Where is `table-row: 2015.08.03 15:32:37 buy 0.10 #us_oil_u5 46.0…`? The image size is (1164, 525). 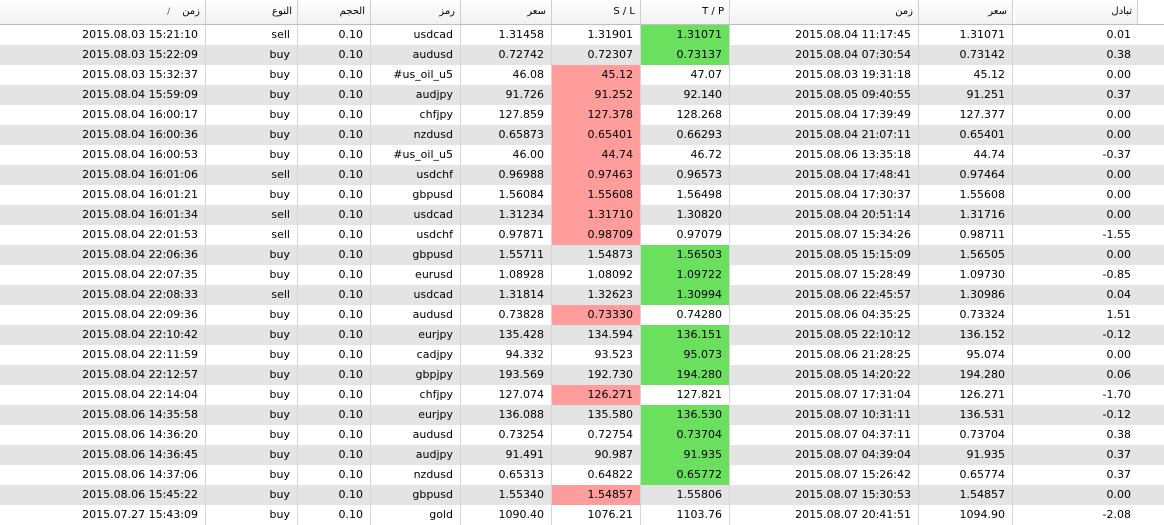
table-row: 2015.08.03 15:32:37 buy 0.10 #us_oil_u5 46.0… is located at coordinates (582, 75).